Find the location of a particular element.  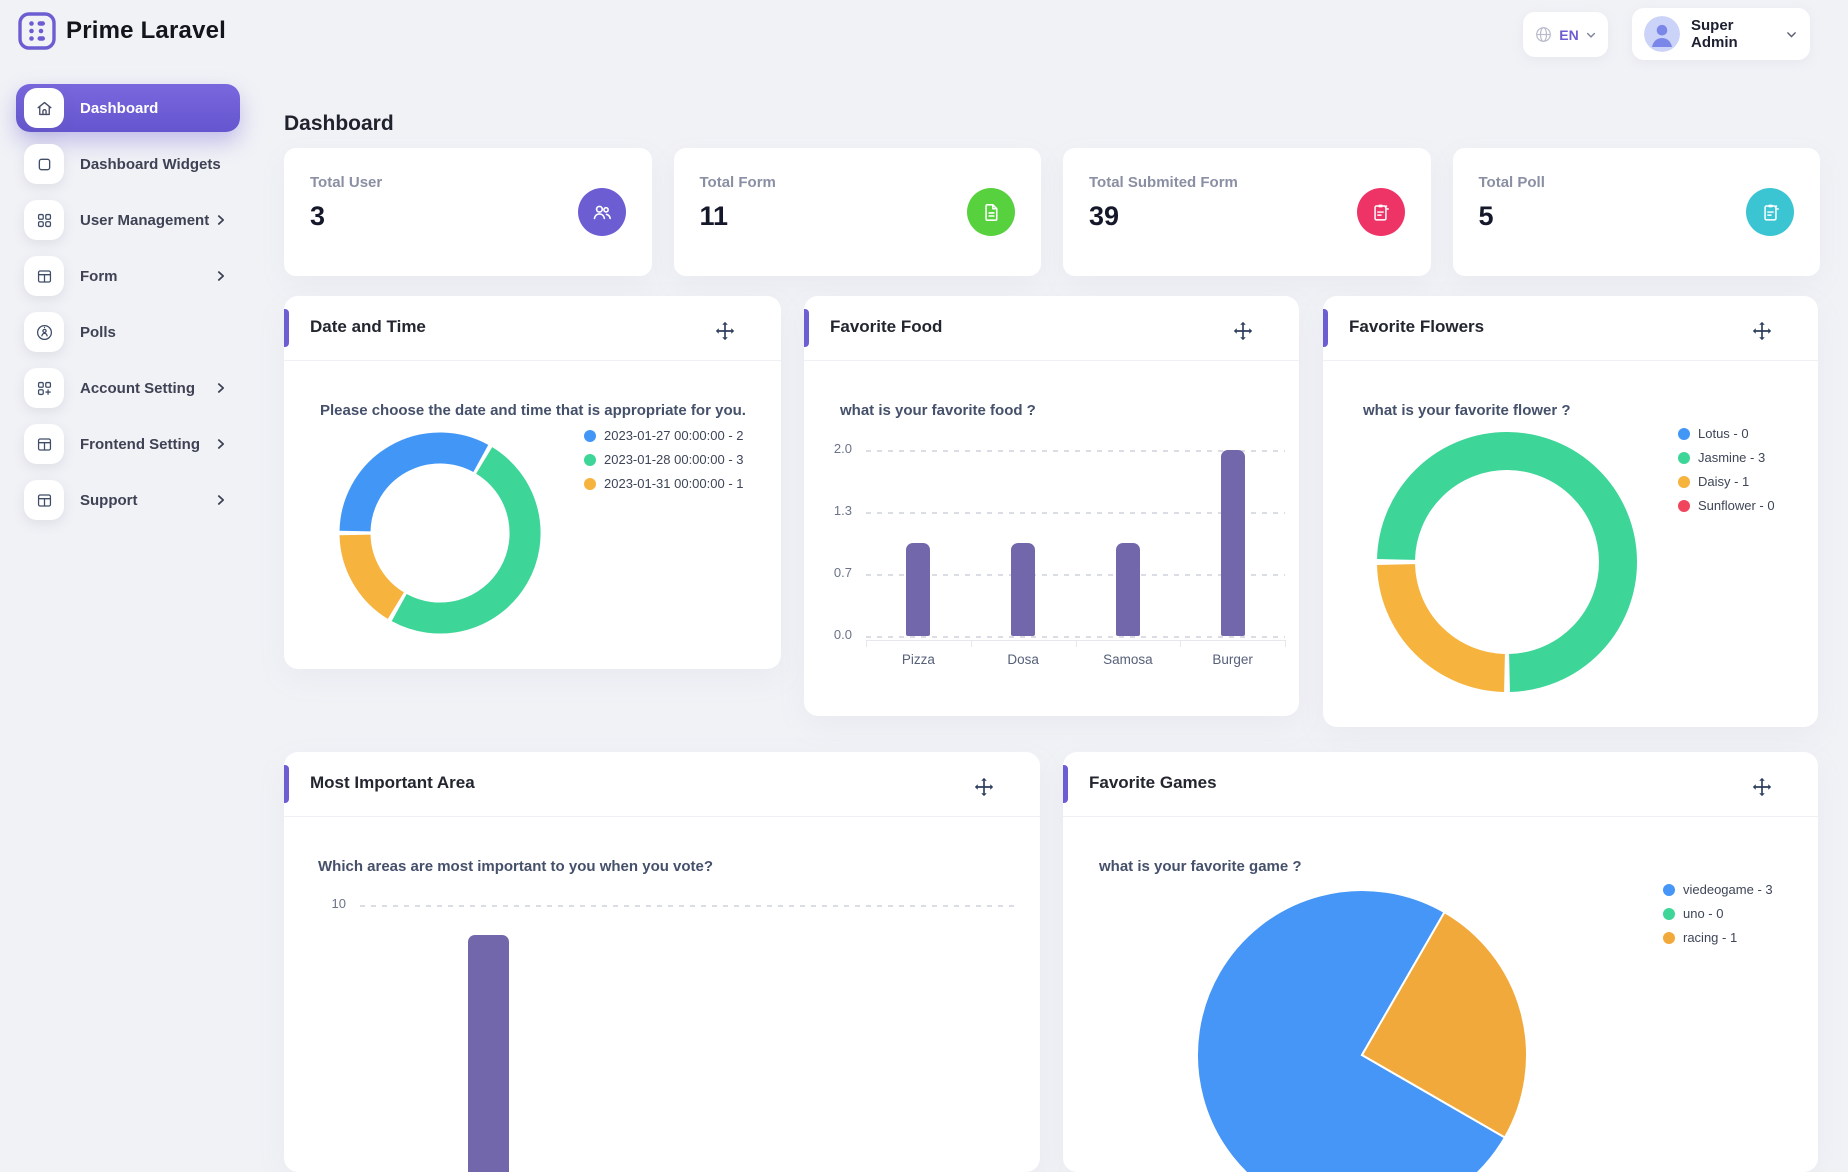

legend-item: Daisy - 1 is located at coordinates (1726, 481).